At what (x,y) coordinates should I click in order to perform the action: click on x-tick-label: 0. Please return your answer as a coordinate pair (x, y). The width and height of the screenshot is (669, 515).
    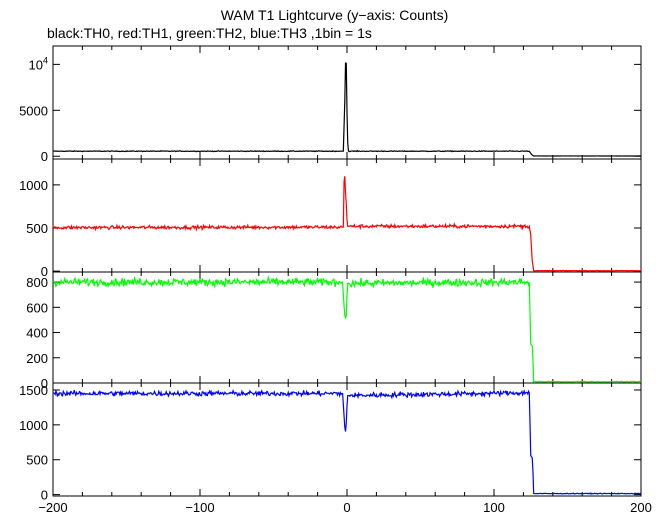
    Looking at the image, I should click on (346, 507).